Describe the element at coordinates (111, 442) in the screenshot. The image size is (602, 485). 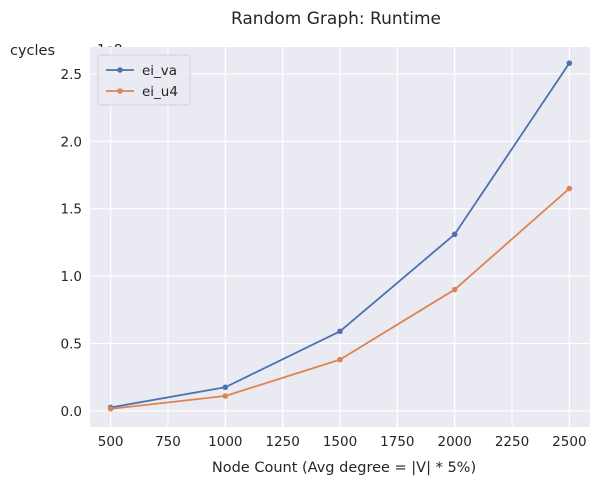
I see `x-tick-label: 500` at that location.